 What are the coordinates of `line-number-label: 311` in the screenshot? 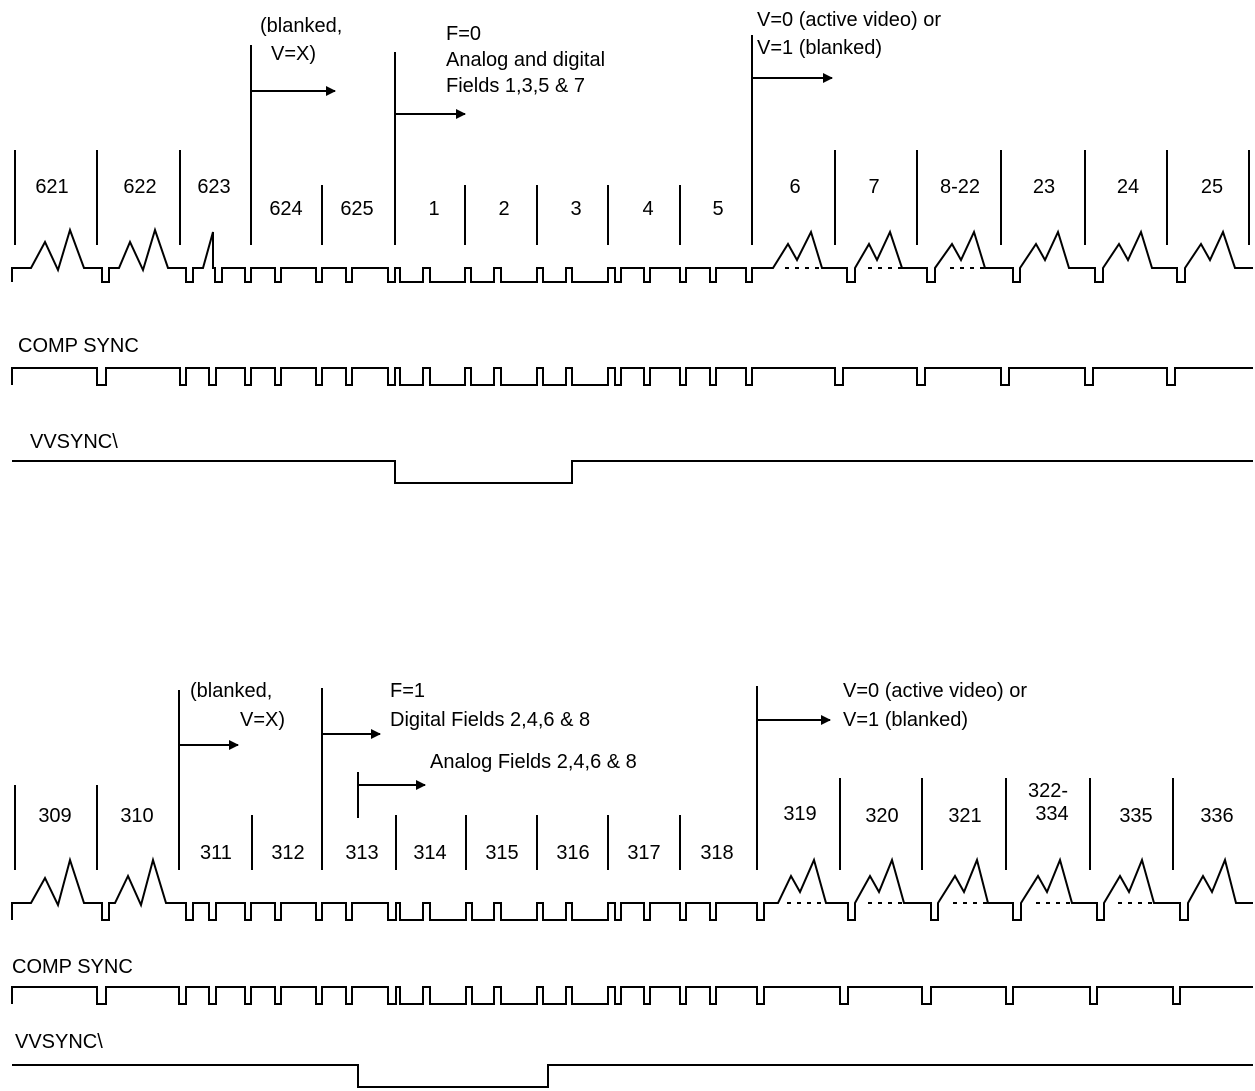 It's located at (216, 853).